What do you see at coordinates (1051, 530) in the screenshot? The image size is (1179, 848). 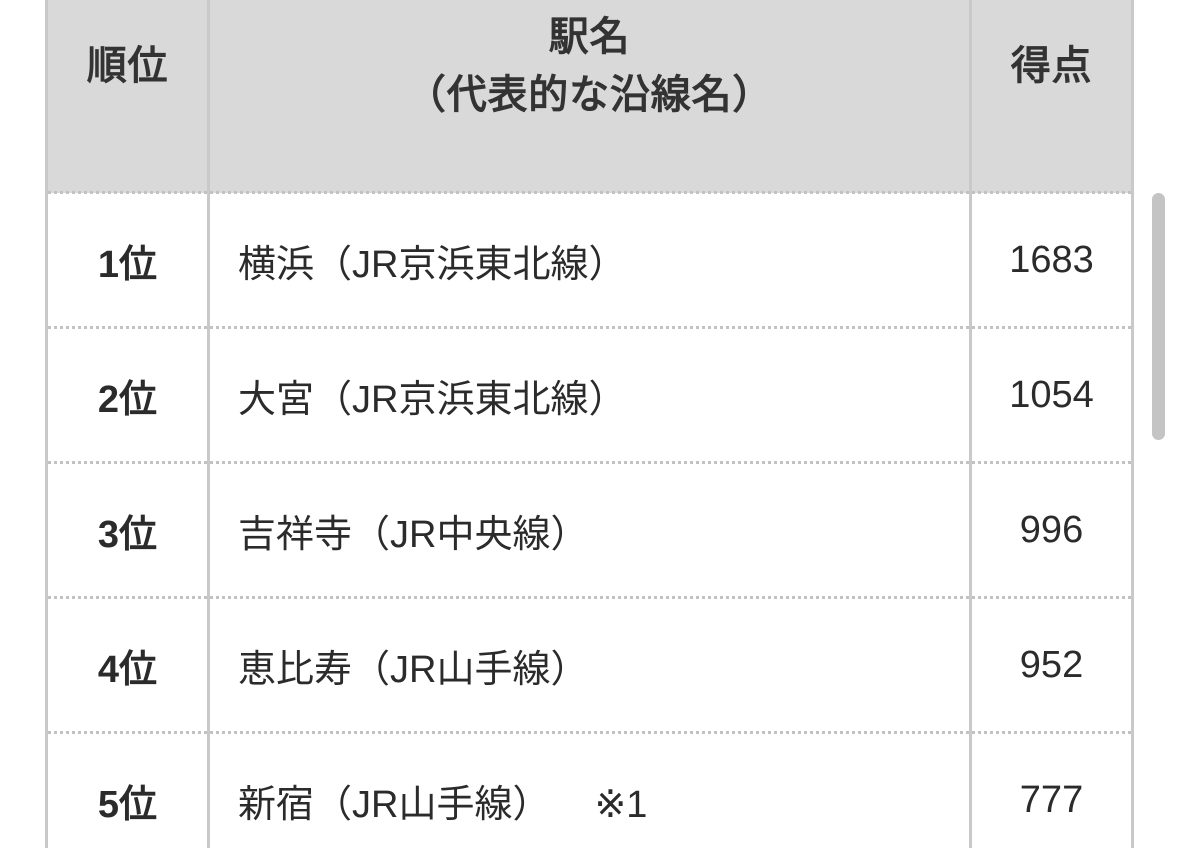 I see `cell-score: 996` at bounding box center [1051, 530].